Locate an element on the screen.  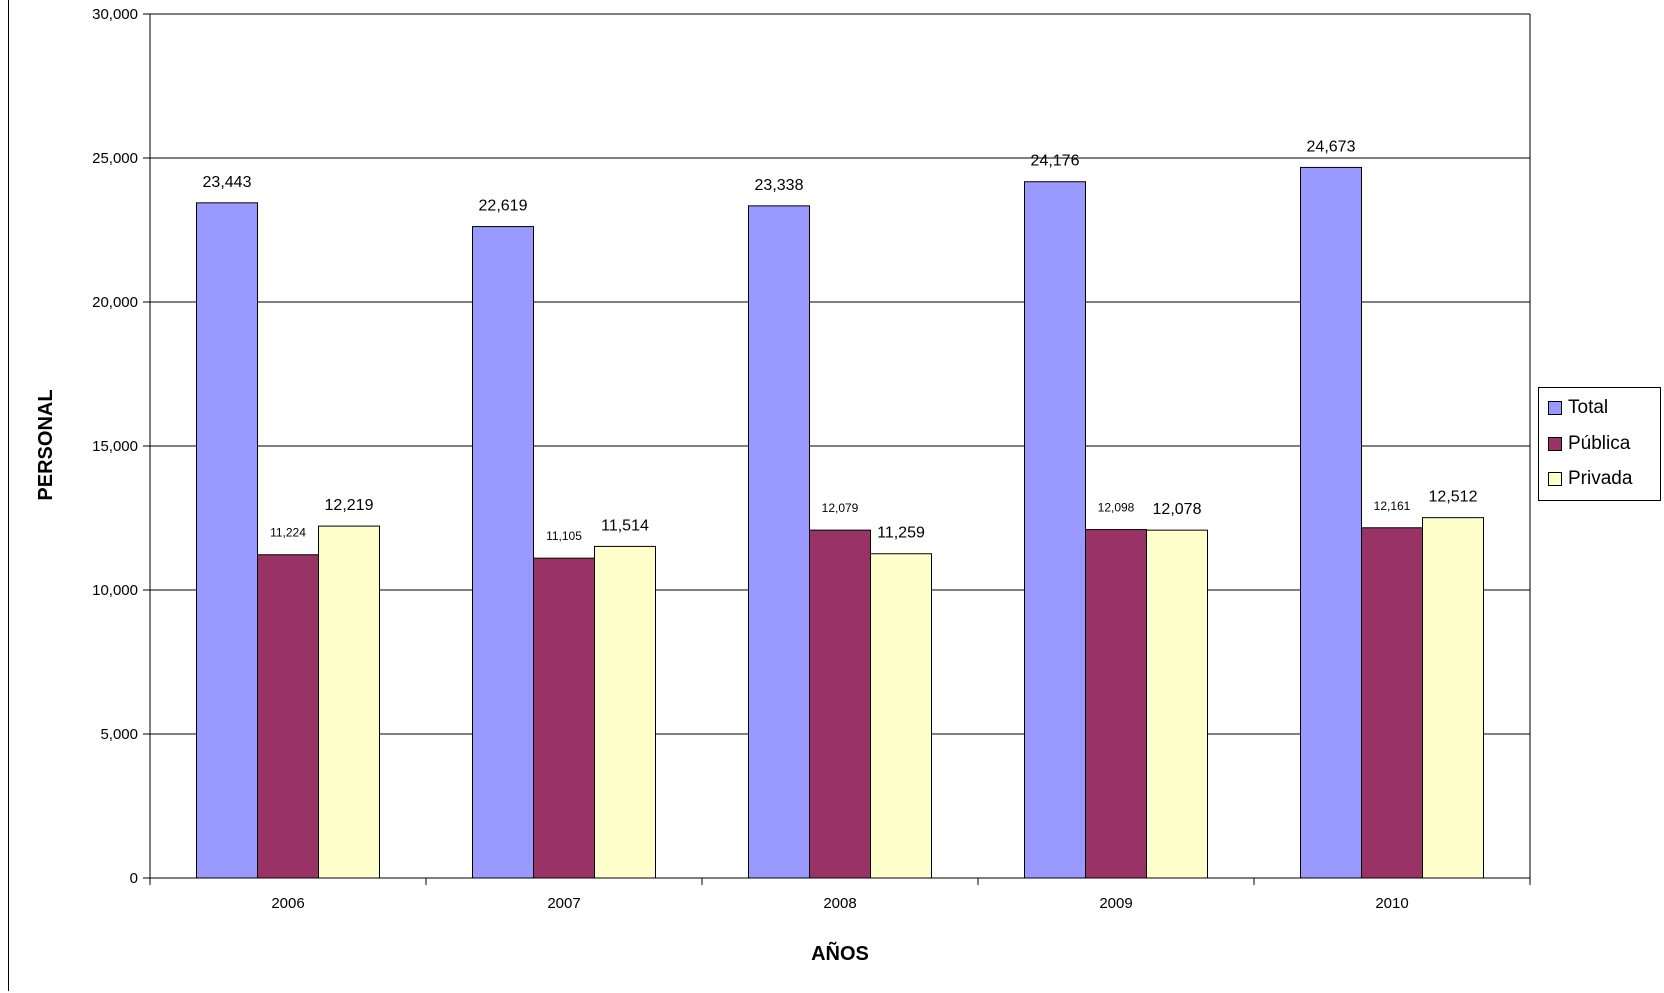
legend-label-total: Total is located at coordinates (1588, 407).